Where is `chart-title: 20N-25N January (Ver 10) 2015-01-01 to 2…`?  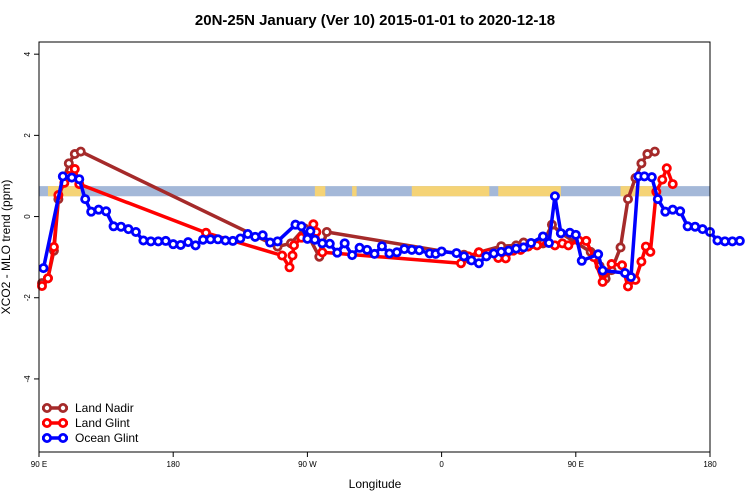 chart-title: 20N-25N January (Ver 10) 2015-01-01 to 2… is located at coordinates (375, 20).